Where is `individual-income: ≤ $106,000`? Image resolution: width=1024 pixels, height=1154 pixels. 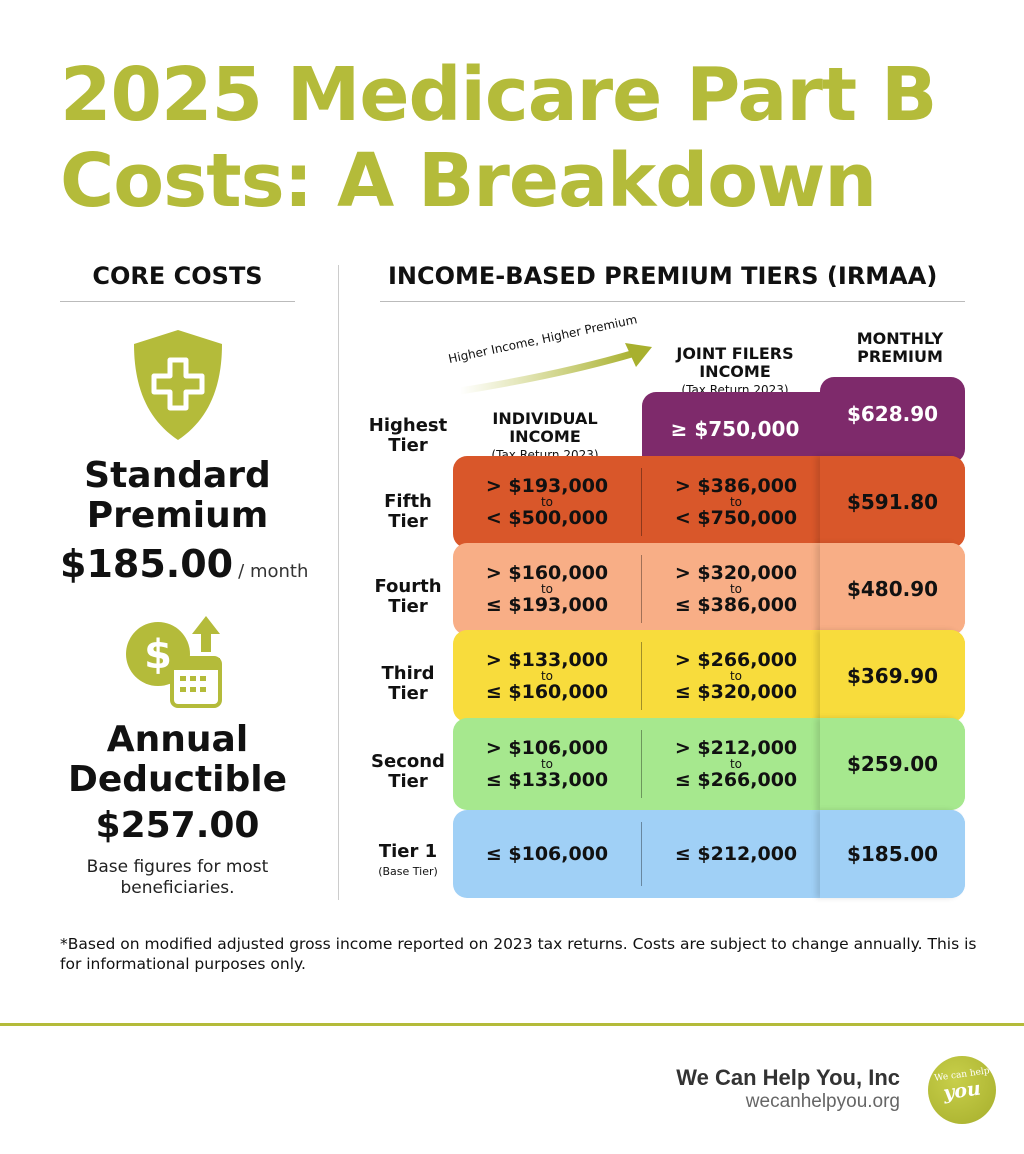
individual-income: ≤ $106,000 is located at coordinates (547, 853).